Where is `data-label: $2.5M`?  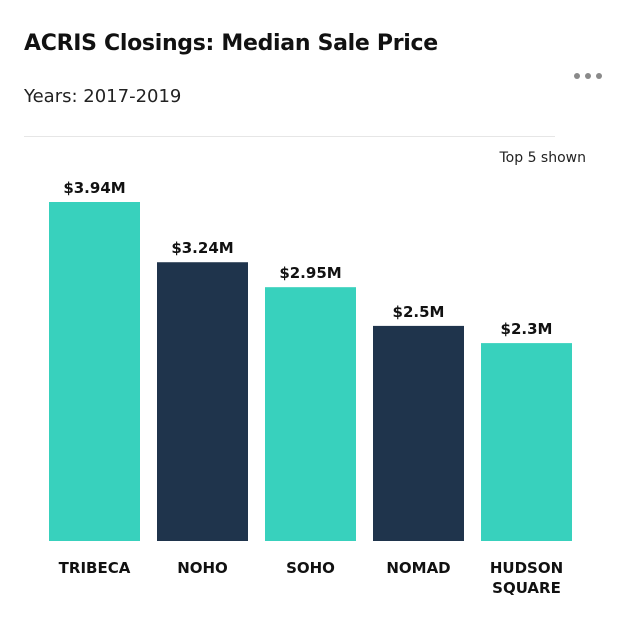
data-label: $2.5M is located at coordinates (419, 312).